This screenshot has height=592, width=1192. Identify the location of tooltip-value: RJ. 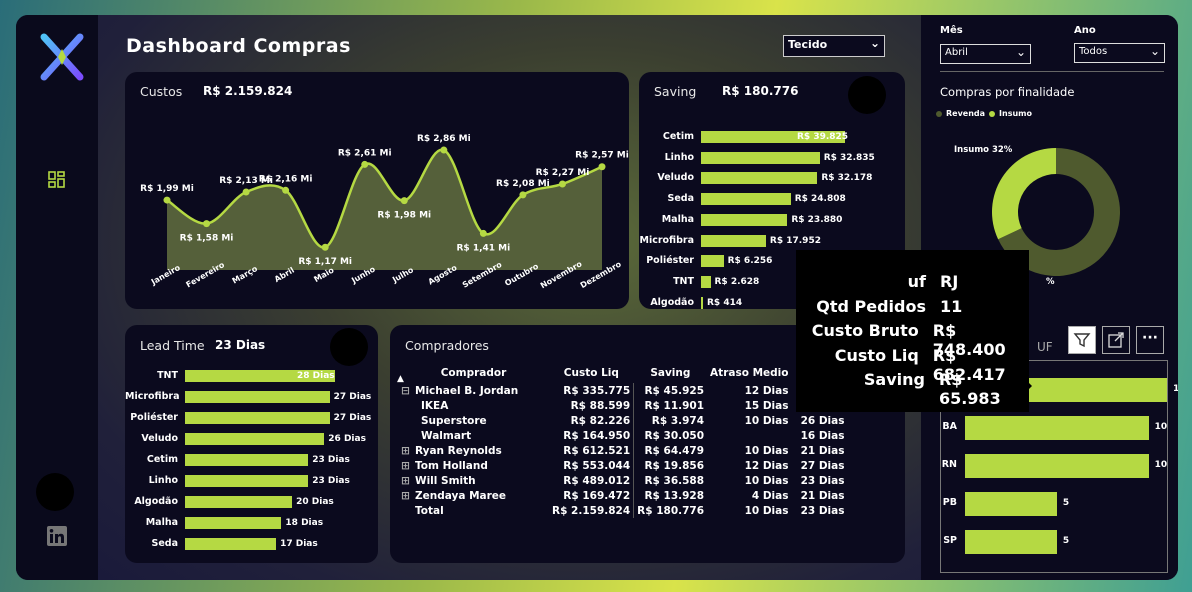
(949, 281).